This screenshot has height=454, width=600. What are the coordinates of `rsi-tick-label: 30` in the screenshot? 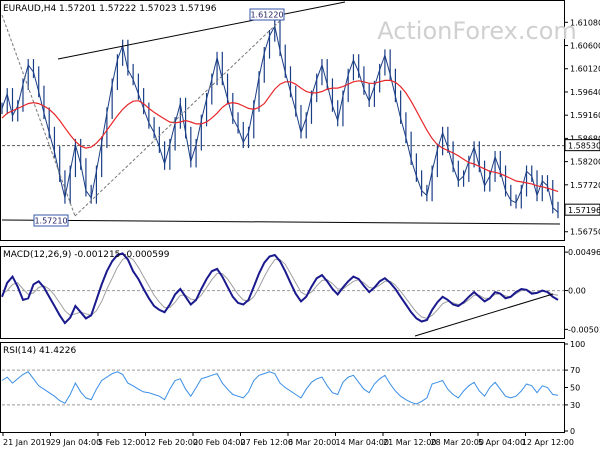 It's located at (575, 405).